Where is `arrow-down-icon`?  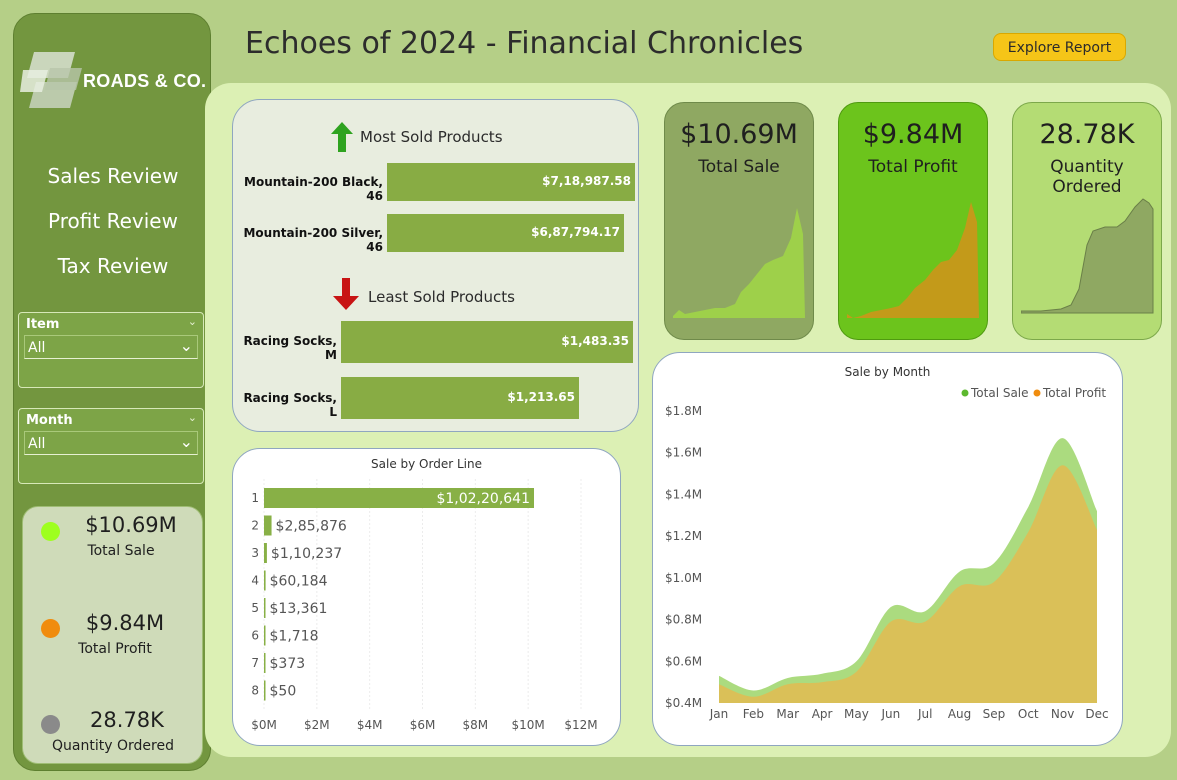 arrow-down-icon is located at coordinates (346, 294).